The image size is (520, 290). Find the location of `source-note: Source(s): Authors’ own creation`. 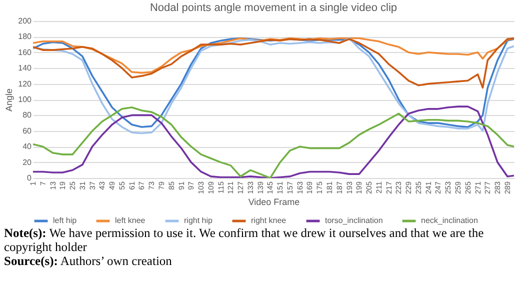

source-note: Source(s): Authors’ own creation is located at coordinates (88, 261).